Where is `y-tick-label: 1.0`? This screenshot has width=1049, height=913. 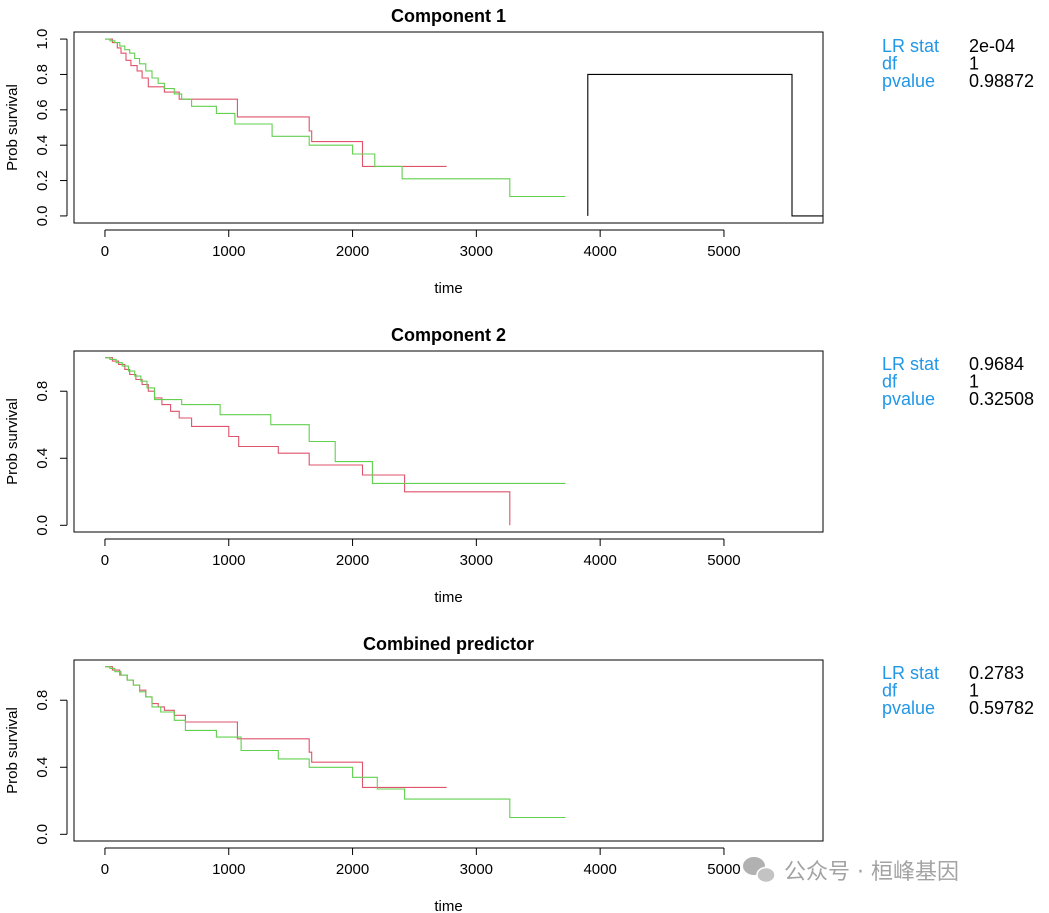
y-tick-label: 1.0 is located at coordinates (42, 39).